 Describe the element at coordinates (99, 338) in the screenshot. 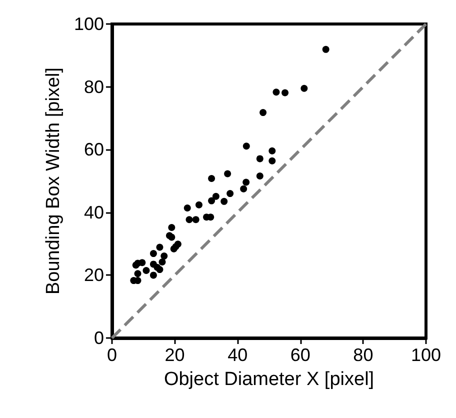

I see `y-tick-label: 0` at that location.